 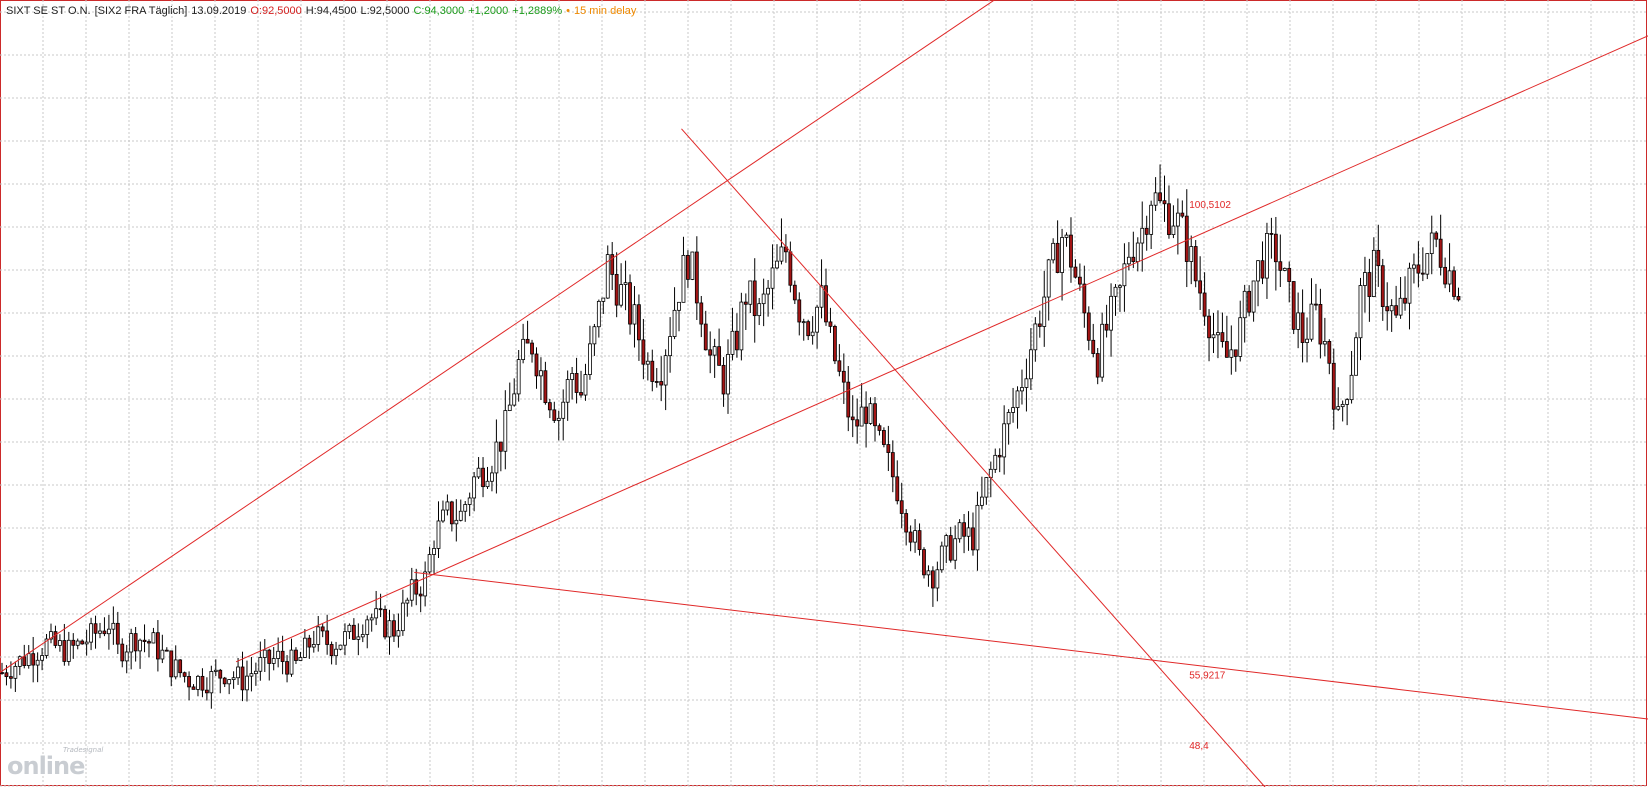 What do you see at coordinates (1207, 675) in the screenshot?
I see `level-label: 55,9217` at bounding box center [1207, 675].